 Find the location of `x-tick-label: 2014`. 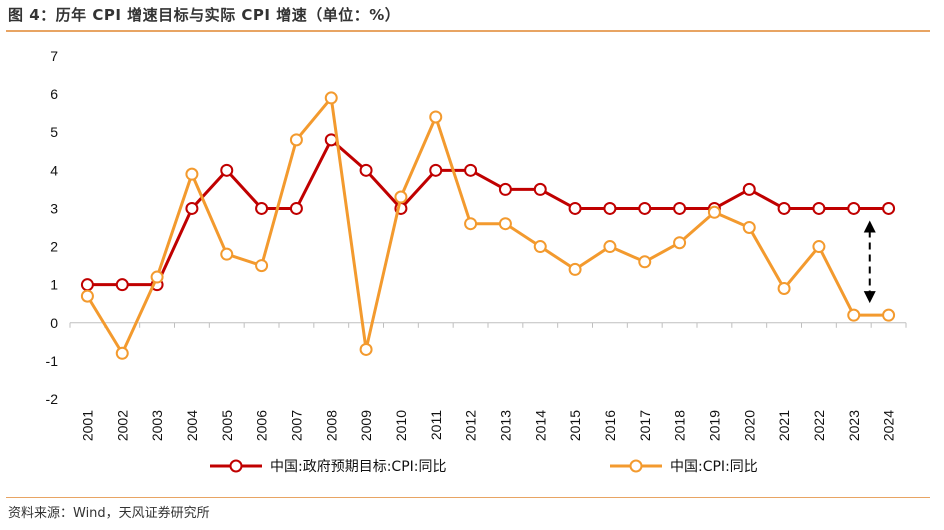

x-tick-label: 2014 is located at coordinates (540, 425).